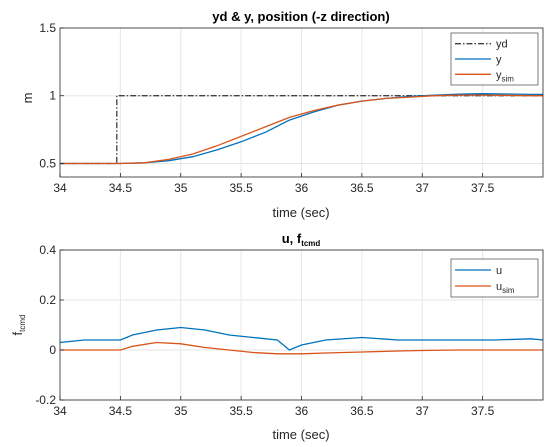  What do you see at coordinates (301, 348) in the screenshot?
I see `series-usim-line` at bounding box center [301, 348].